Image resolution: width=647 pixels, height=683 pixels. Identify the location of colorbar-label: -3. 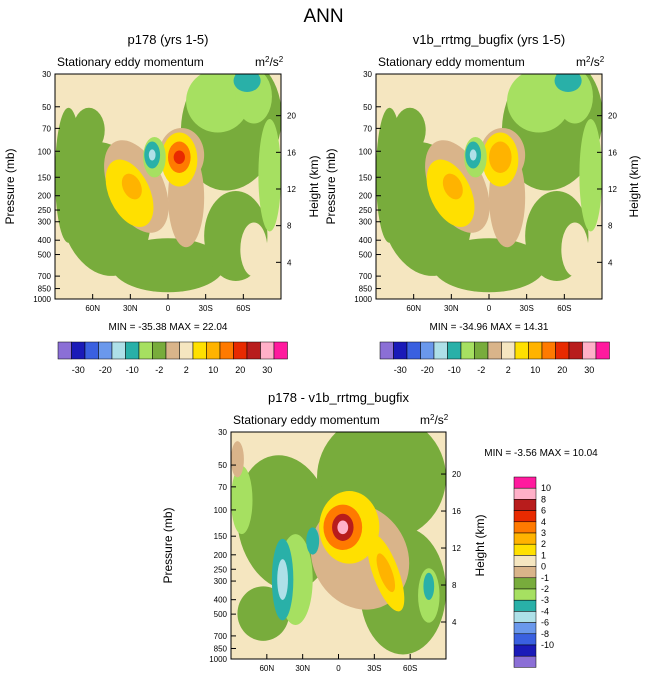
(545, 600).